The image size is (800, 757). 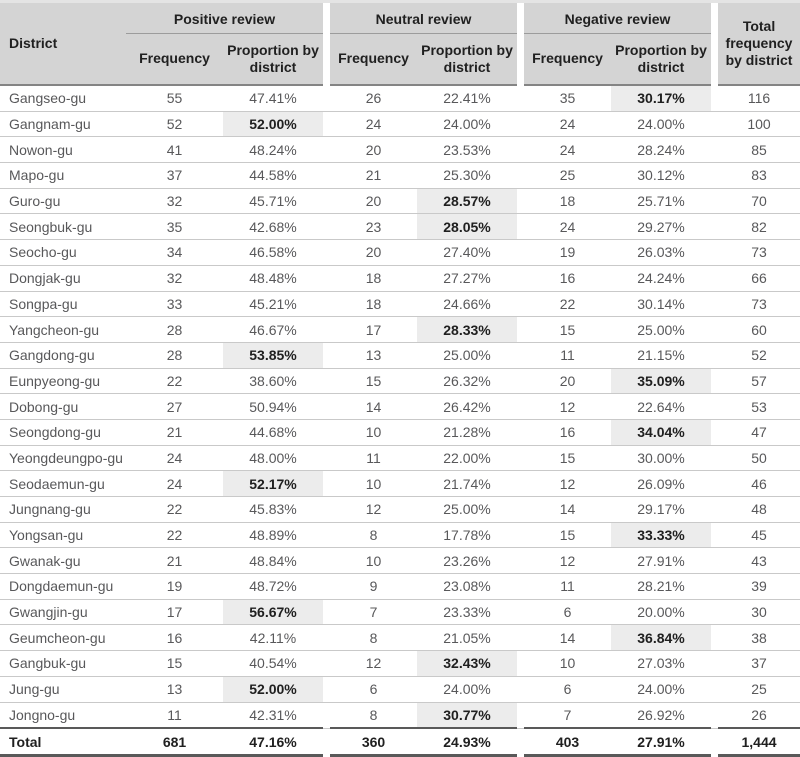 What do you see at coordinates (400, 612) in the screenshot?
I see `table-row: Gwangjin-gu 17 56.67% 7 23.33% 6 20.00% 30` at bounding box center [400, 612].